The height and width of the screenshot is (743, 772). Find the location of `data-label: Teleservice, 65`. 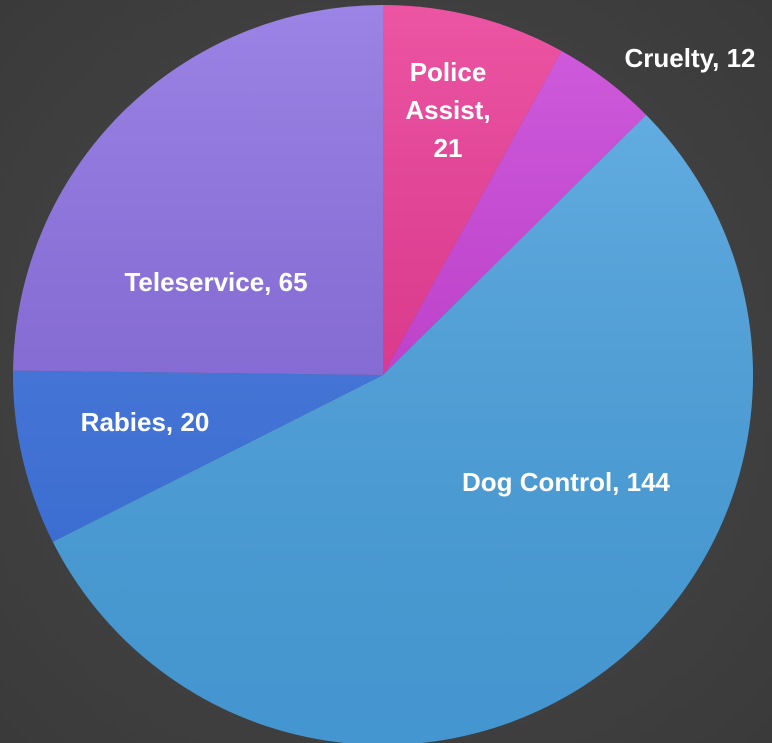

data-label: Teleservice, 65 is located at coordinates (216, 282).